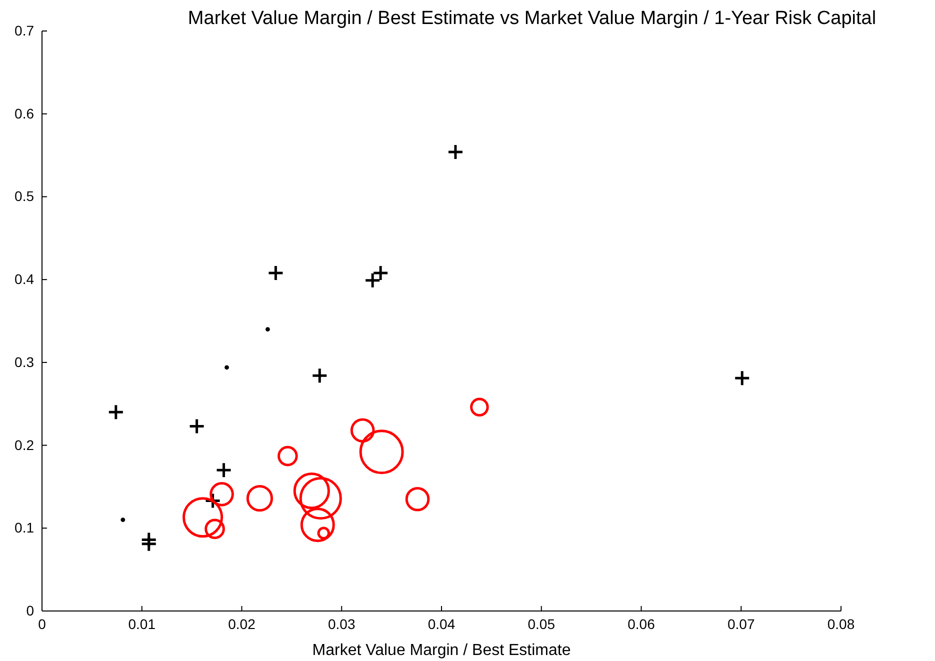 This screenshot has width=935, height=661. Describe the element at coordinates (442, 624) in the screenshot. I see `x-tick-label: 0.04` at that location.